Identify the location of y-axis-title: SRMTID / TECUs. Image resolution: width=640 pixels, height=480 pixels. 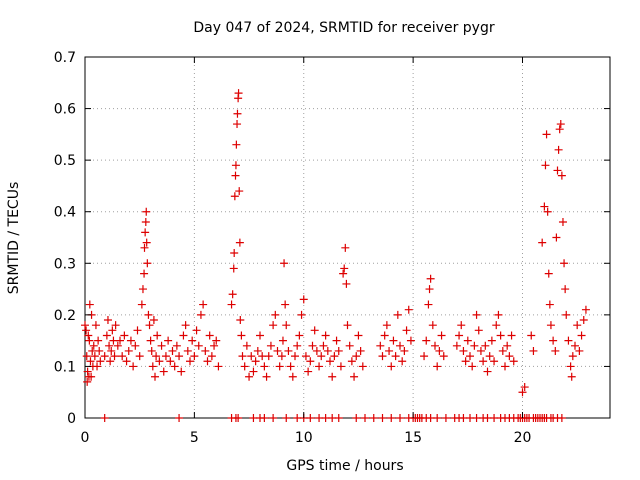
(14, 238).